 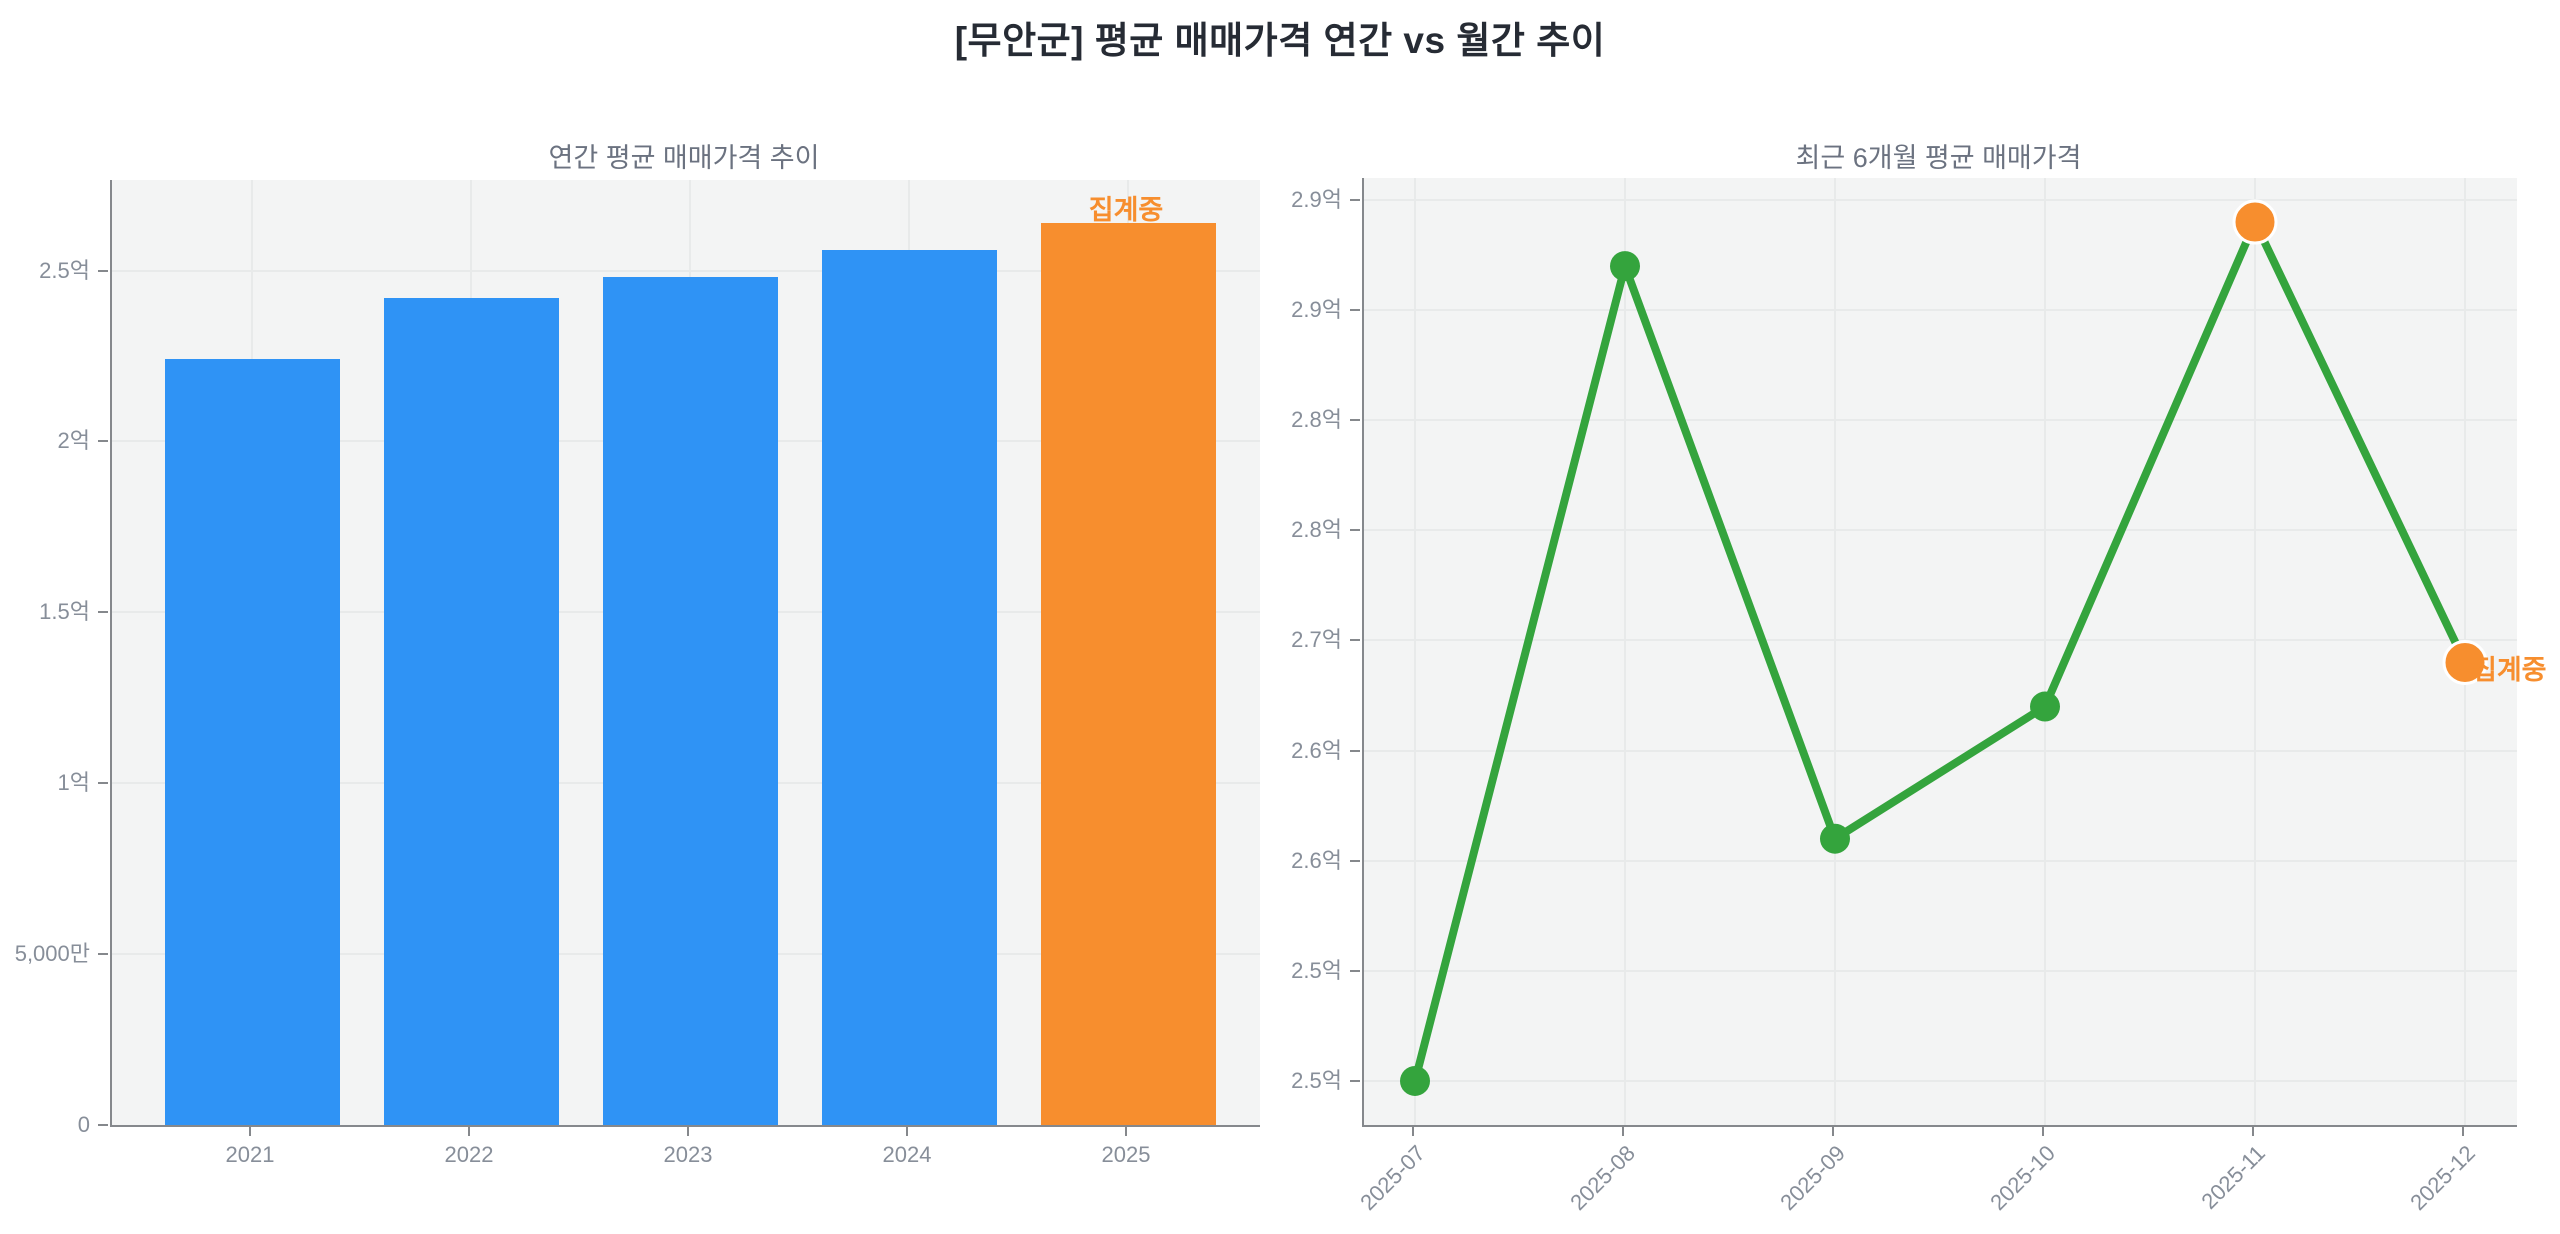 I want to click on bar-2025, so click(x=1128, y=673).